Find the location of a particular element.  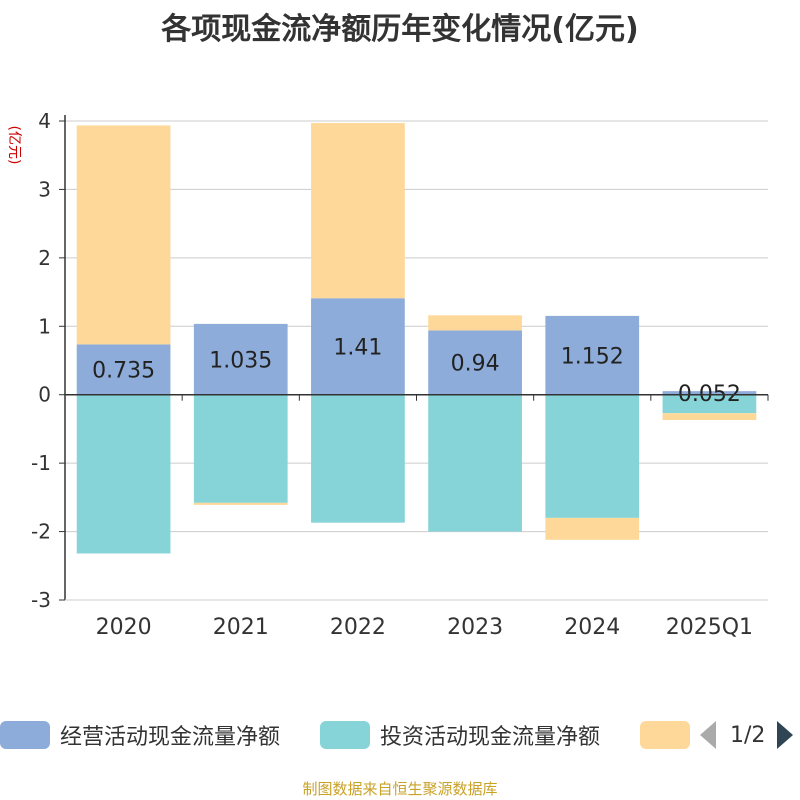

legend-item-operating: 经营活动现金流量净额 is located at coordinates (140, 735).